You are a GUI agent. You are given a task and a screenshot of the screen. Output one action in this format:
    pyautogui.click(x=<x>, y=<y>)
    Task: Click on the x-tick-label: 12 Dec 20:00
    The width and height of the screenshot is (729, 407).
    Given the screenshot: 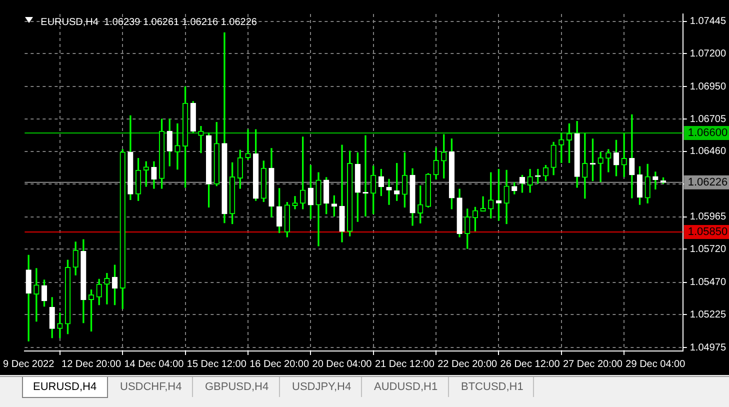 What is the action you would take?
    pyautogui.click(x=92, y=364)
    